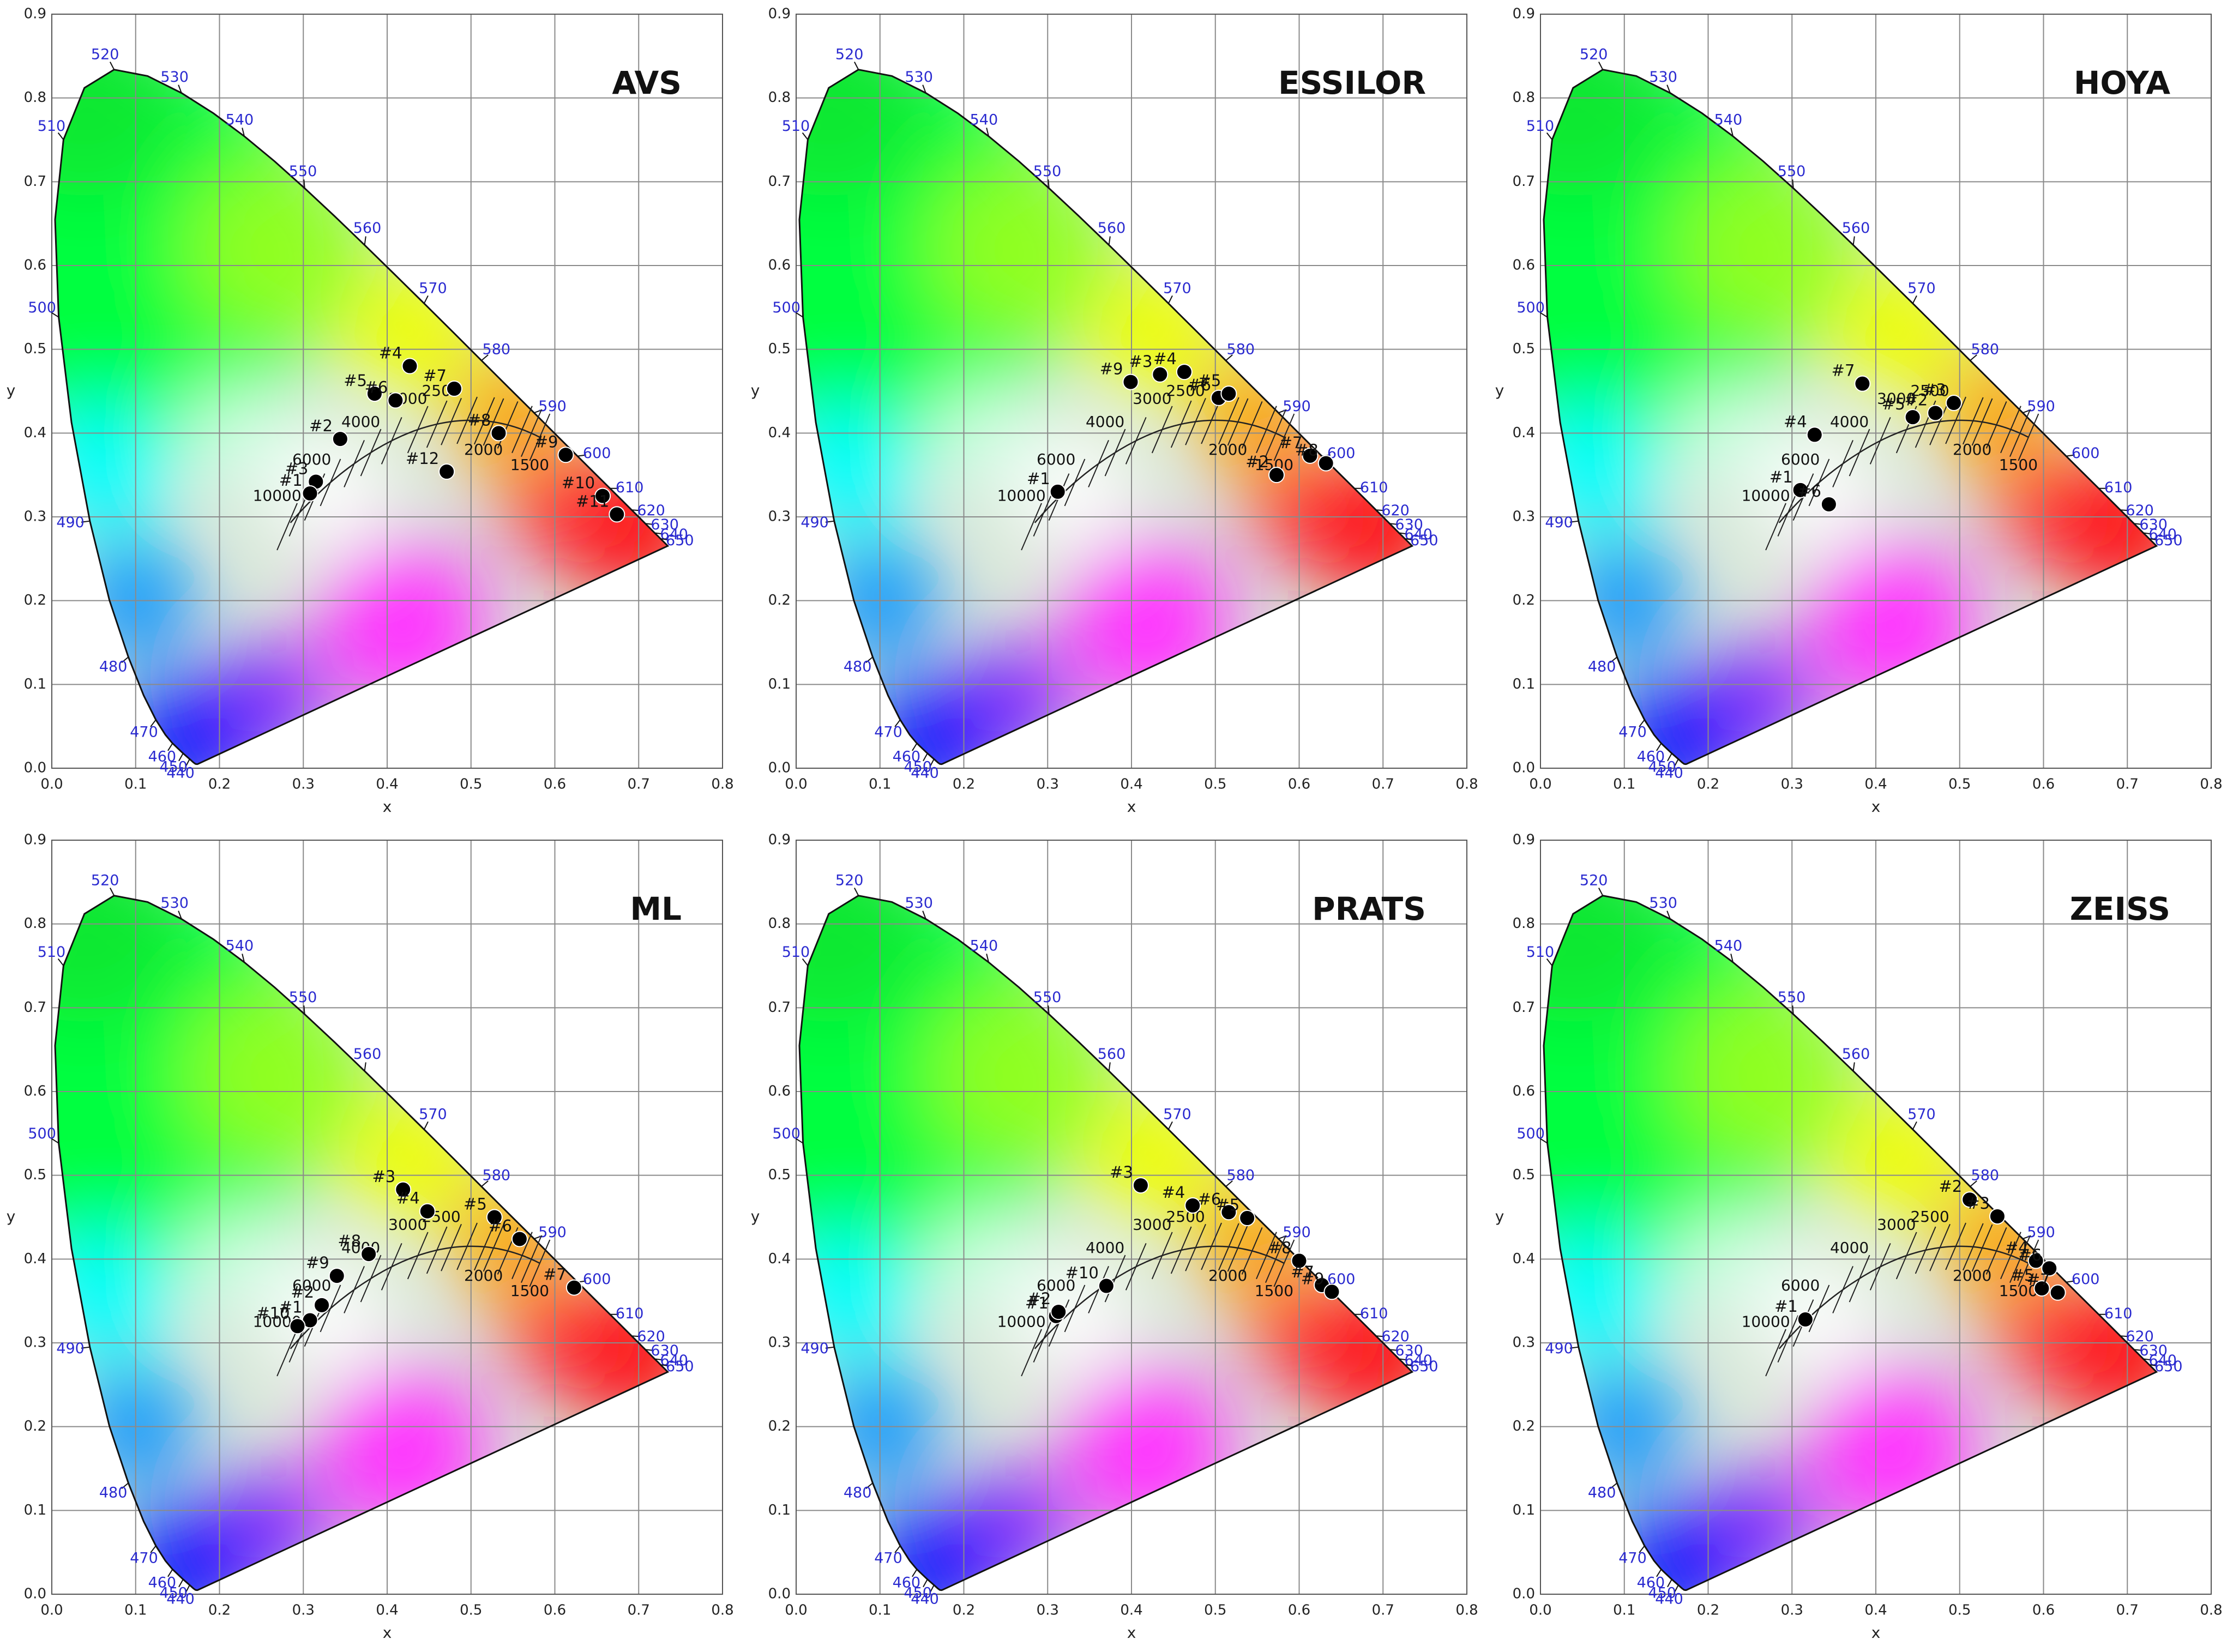 The image size is (2233, 1652). Describe the element at coordinates (1524, 923) in the screenshot. I see `y-tick-label: 0.8` at that location.